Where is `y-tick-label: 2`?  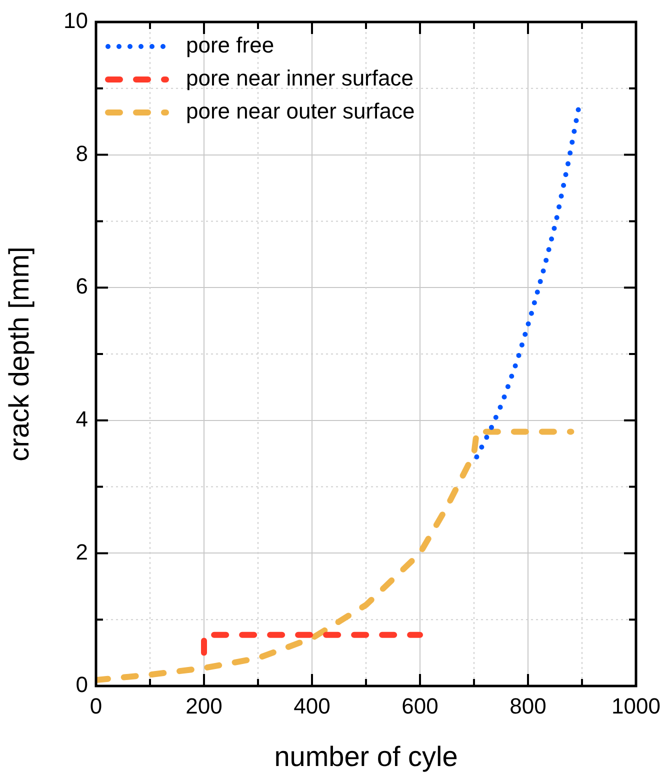 y-tick-label: 2 is located at coordinates (82, 551).